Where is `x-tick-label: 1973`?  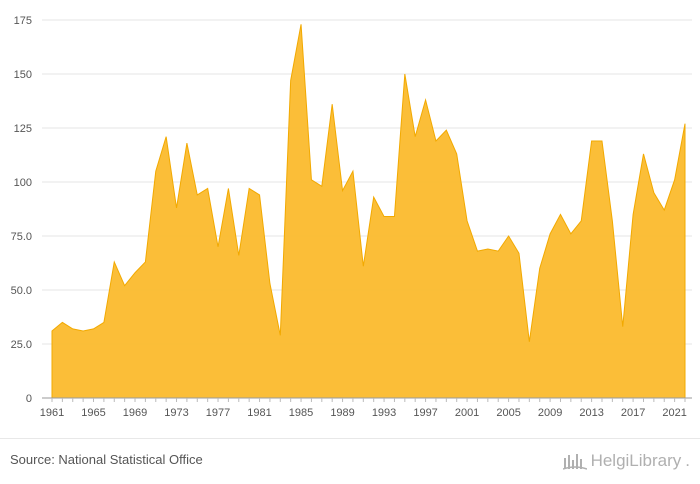
x-tick-label: 1973 is located at coordinates (176, 413).